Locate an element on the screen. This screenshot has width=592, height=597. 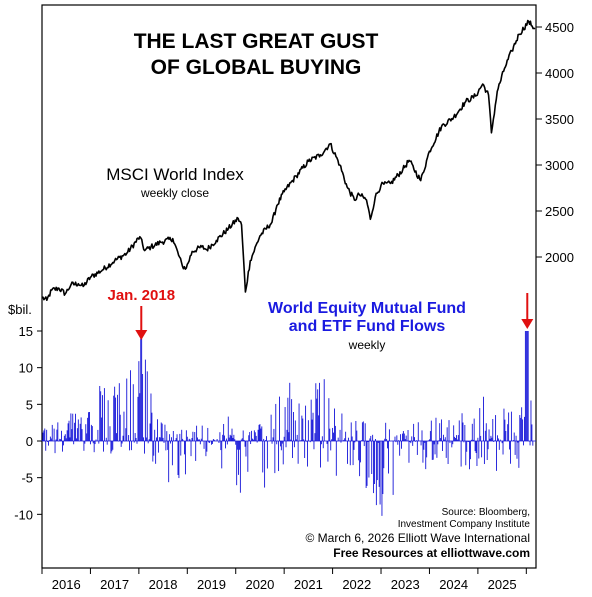
index-series-sublabel: weekly close is located at coordinates (174, 193).